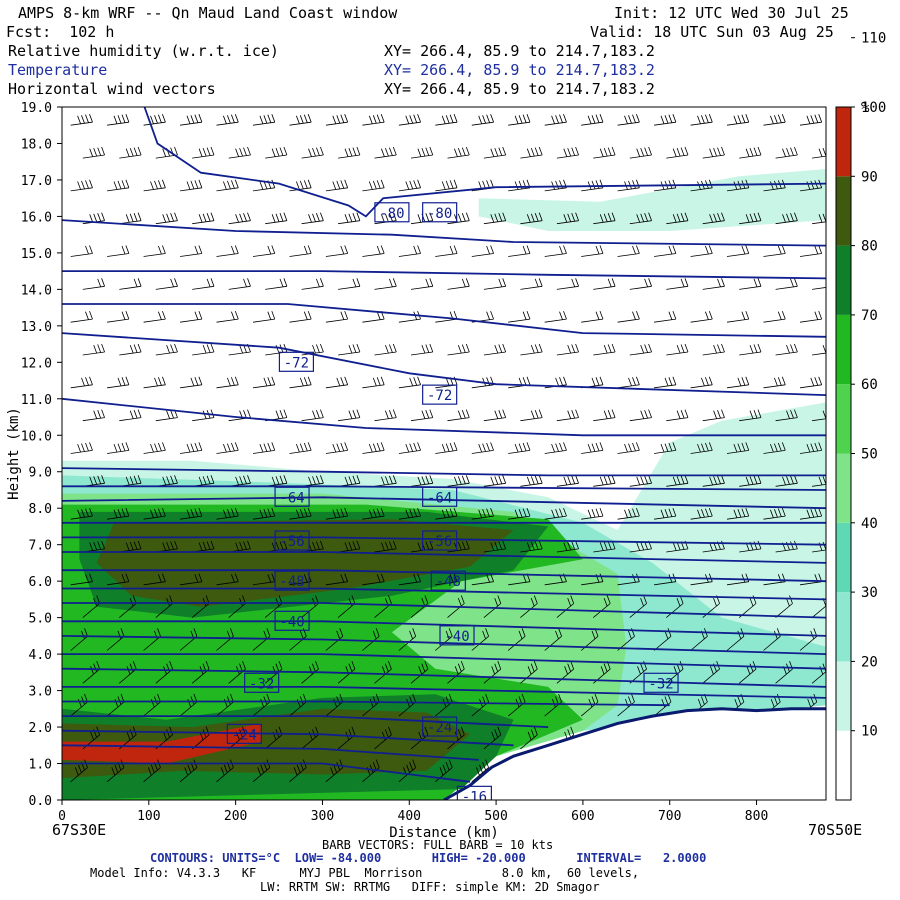 The width and height of the screenshot is (900, 900). I want to click on init-time: Init: 12 UTC Wed 30 Jul 25, so click(731, 13).